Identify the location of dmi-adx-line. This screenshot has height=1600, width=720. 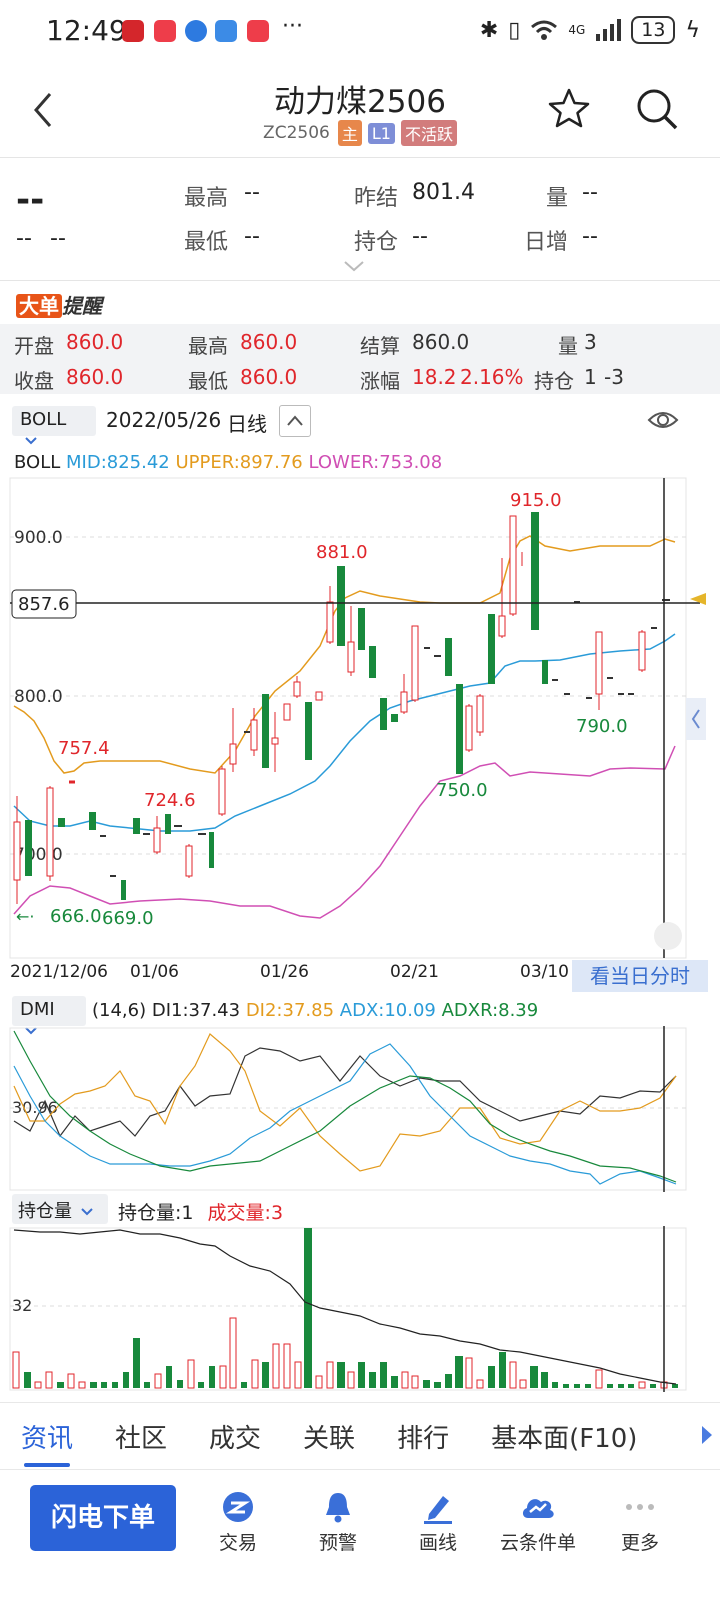
(345, 1114).